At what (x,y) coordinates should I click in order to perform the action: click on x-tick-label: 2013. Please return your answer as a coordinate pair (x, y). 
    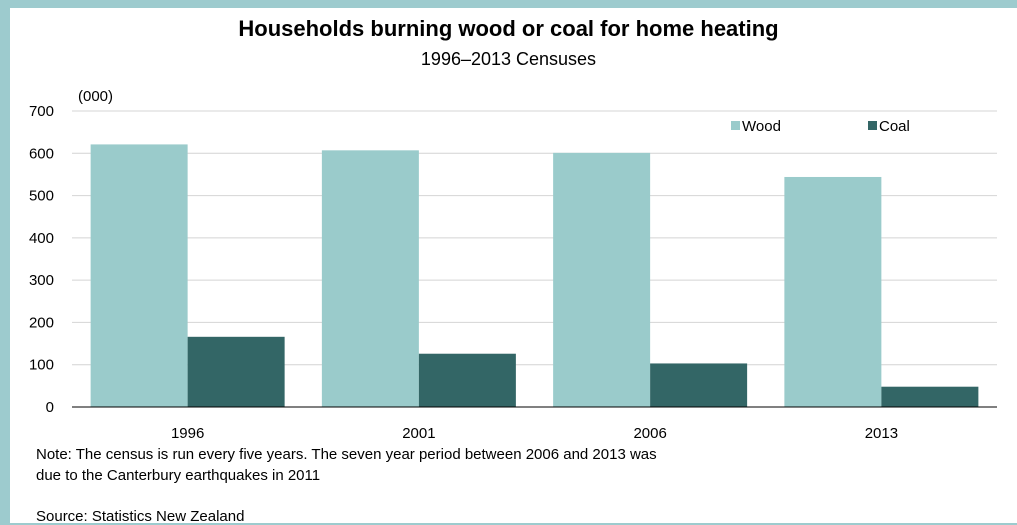
    Looking at the image, I should click on (881, 432).